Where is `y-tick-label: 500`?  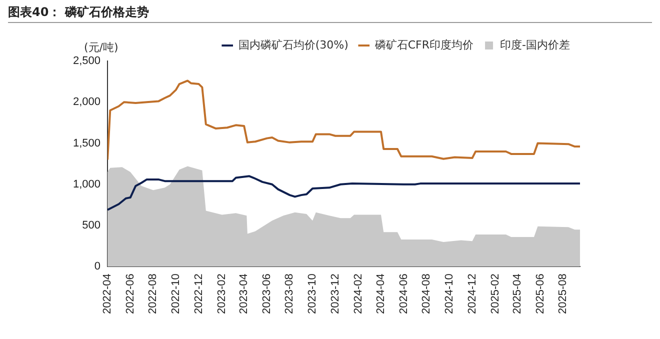
y-tick-label: 500 is located at coordinates (91, 226).